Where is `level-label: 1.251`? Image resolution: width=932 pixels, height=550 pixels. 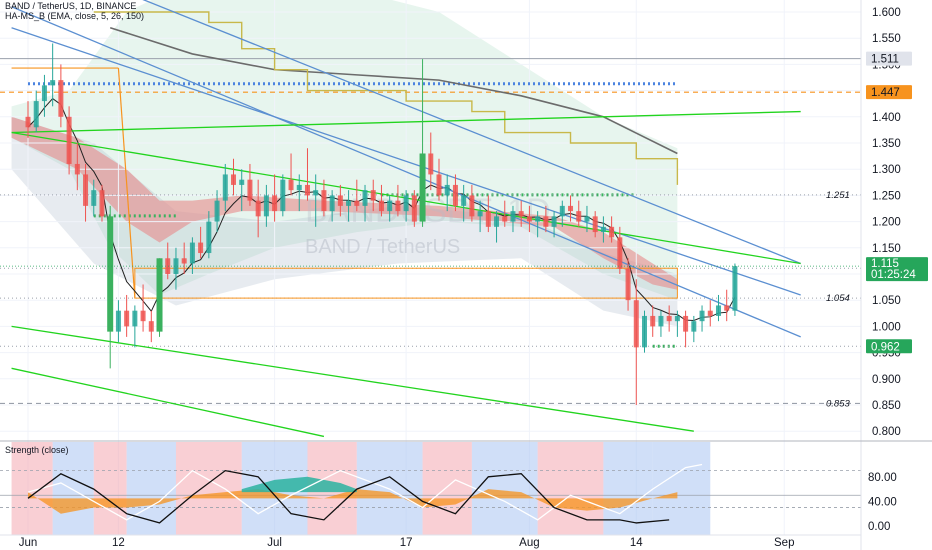
level-label: 1.251 is located at coordinates (838, 195).